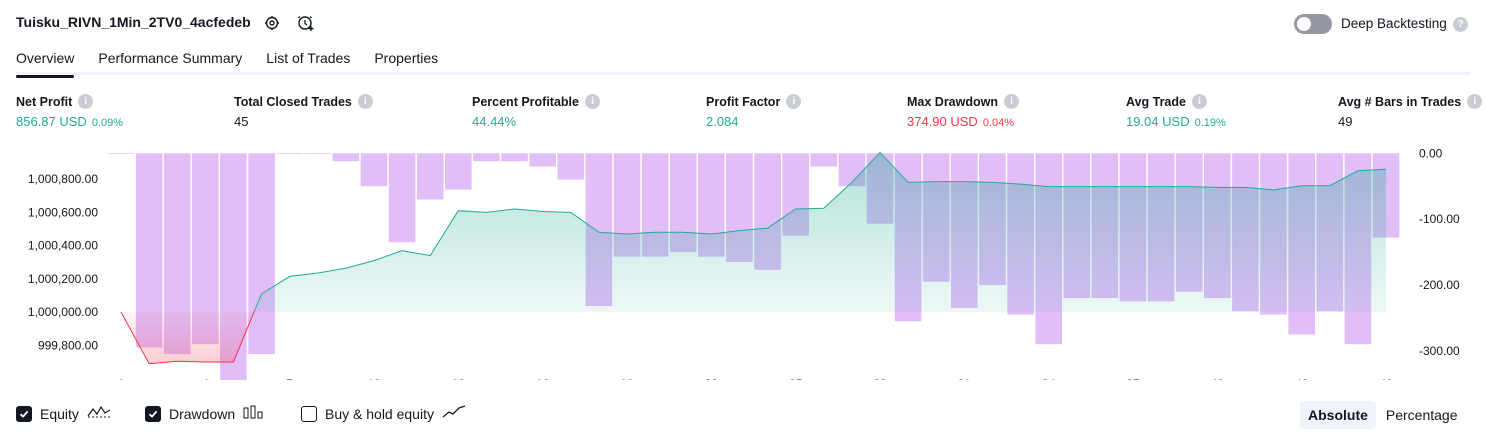  What do you see at coordinates (1394, 23) in the screenshot?
I see `deep-backtesting-label: Deep Backtesting` at bounding box center [1394, 23].